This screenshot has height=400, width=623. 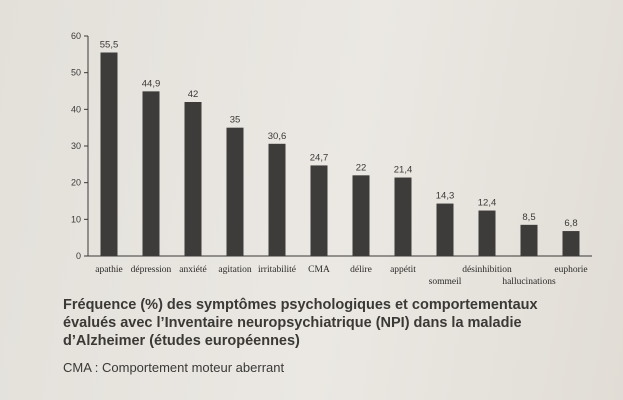 I want to click on x-category-label: agitation, so click(x=234, y=270).